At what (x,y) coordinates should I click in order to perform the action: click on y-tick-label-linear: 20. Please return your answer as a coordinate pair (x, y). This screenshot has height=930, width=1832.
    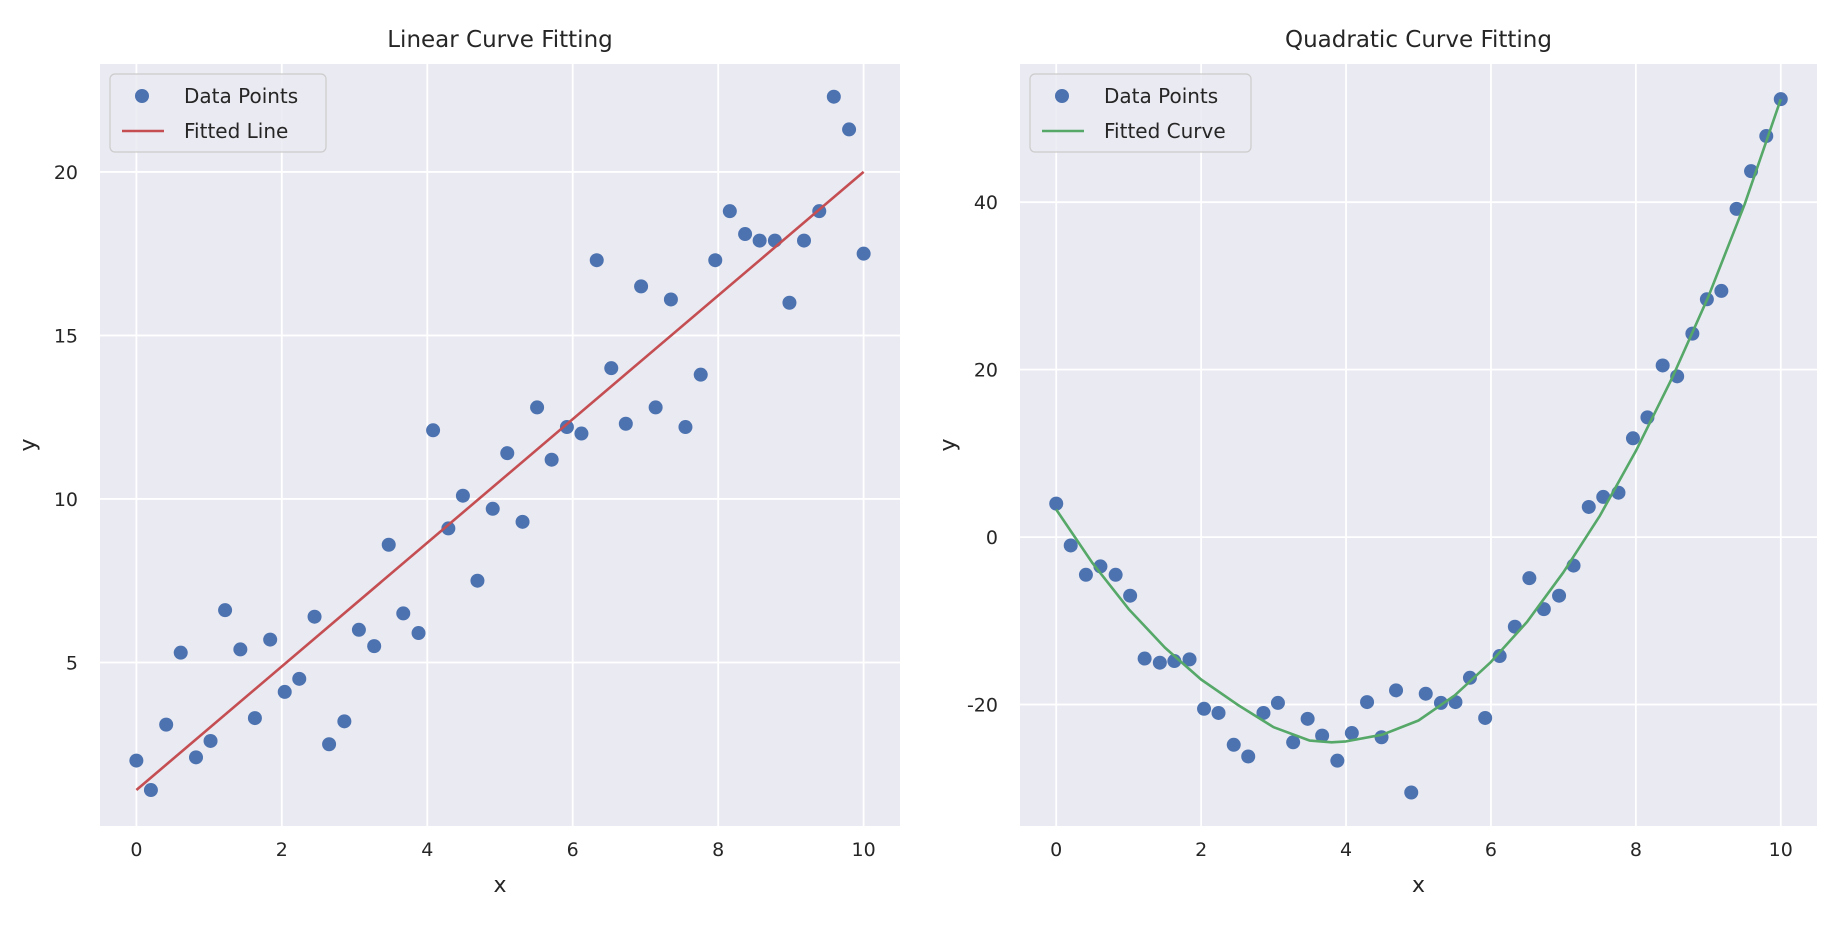
    Looking at the image, I should click on (66, 173).